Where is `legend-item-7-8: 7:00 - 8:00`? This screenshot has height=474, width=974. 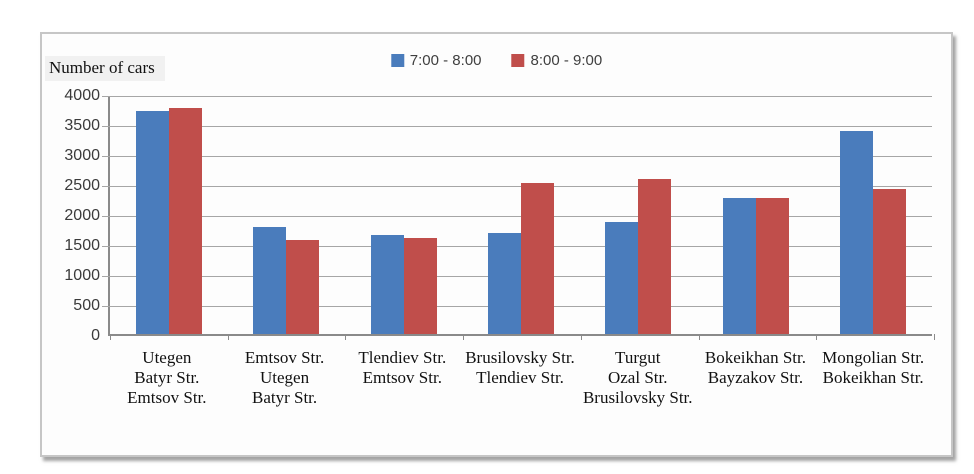
legend-item-7-8: 7:00 - 8:00 is located at coordinates (436, 60).